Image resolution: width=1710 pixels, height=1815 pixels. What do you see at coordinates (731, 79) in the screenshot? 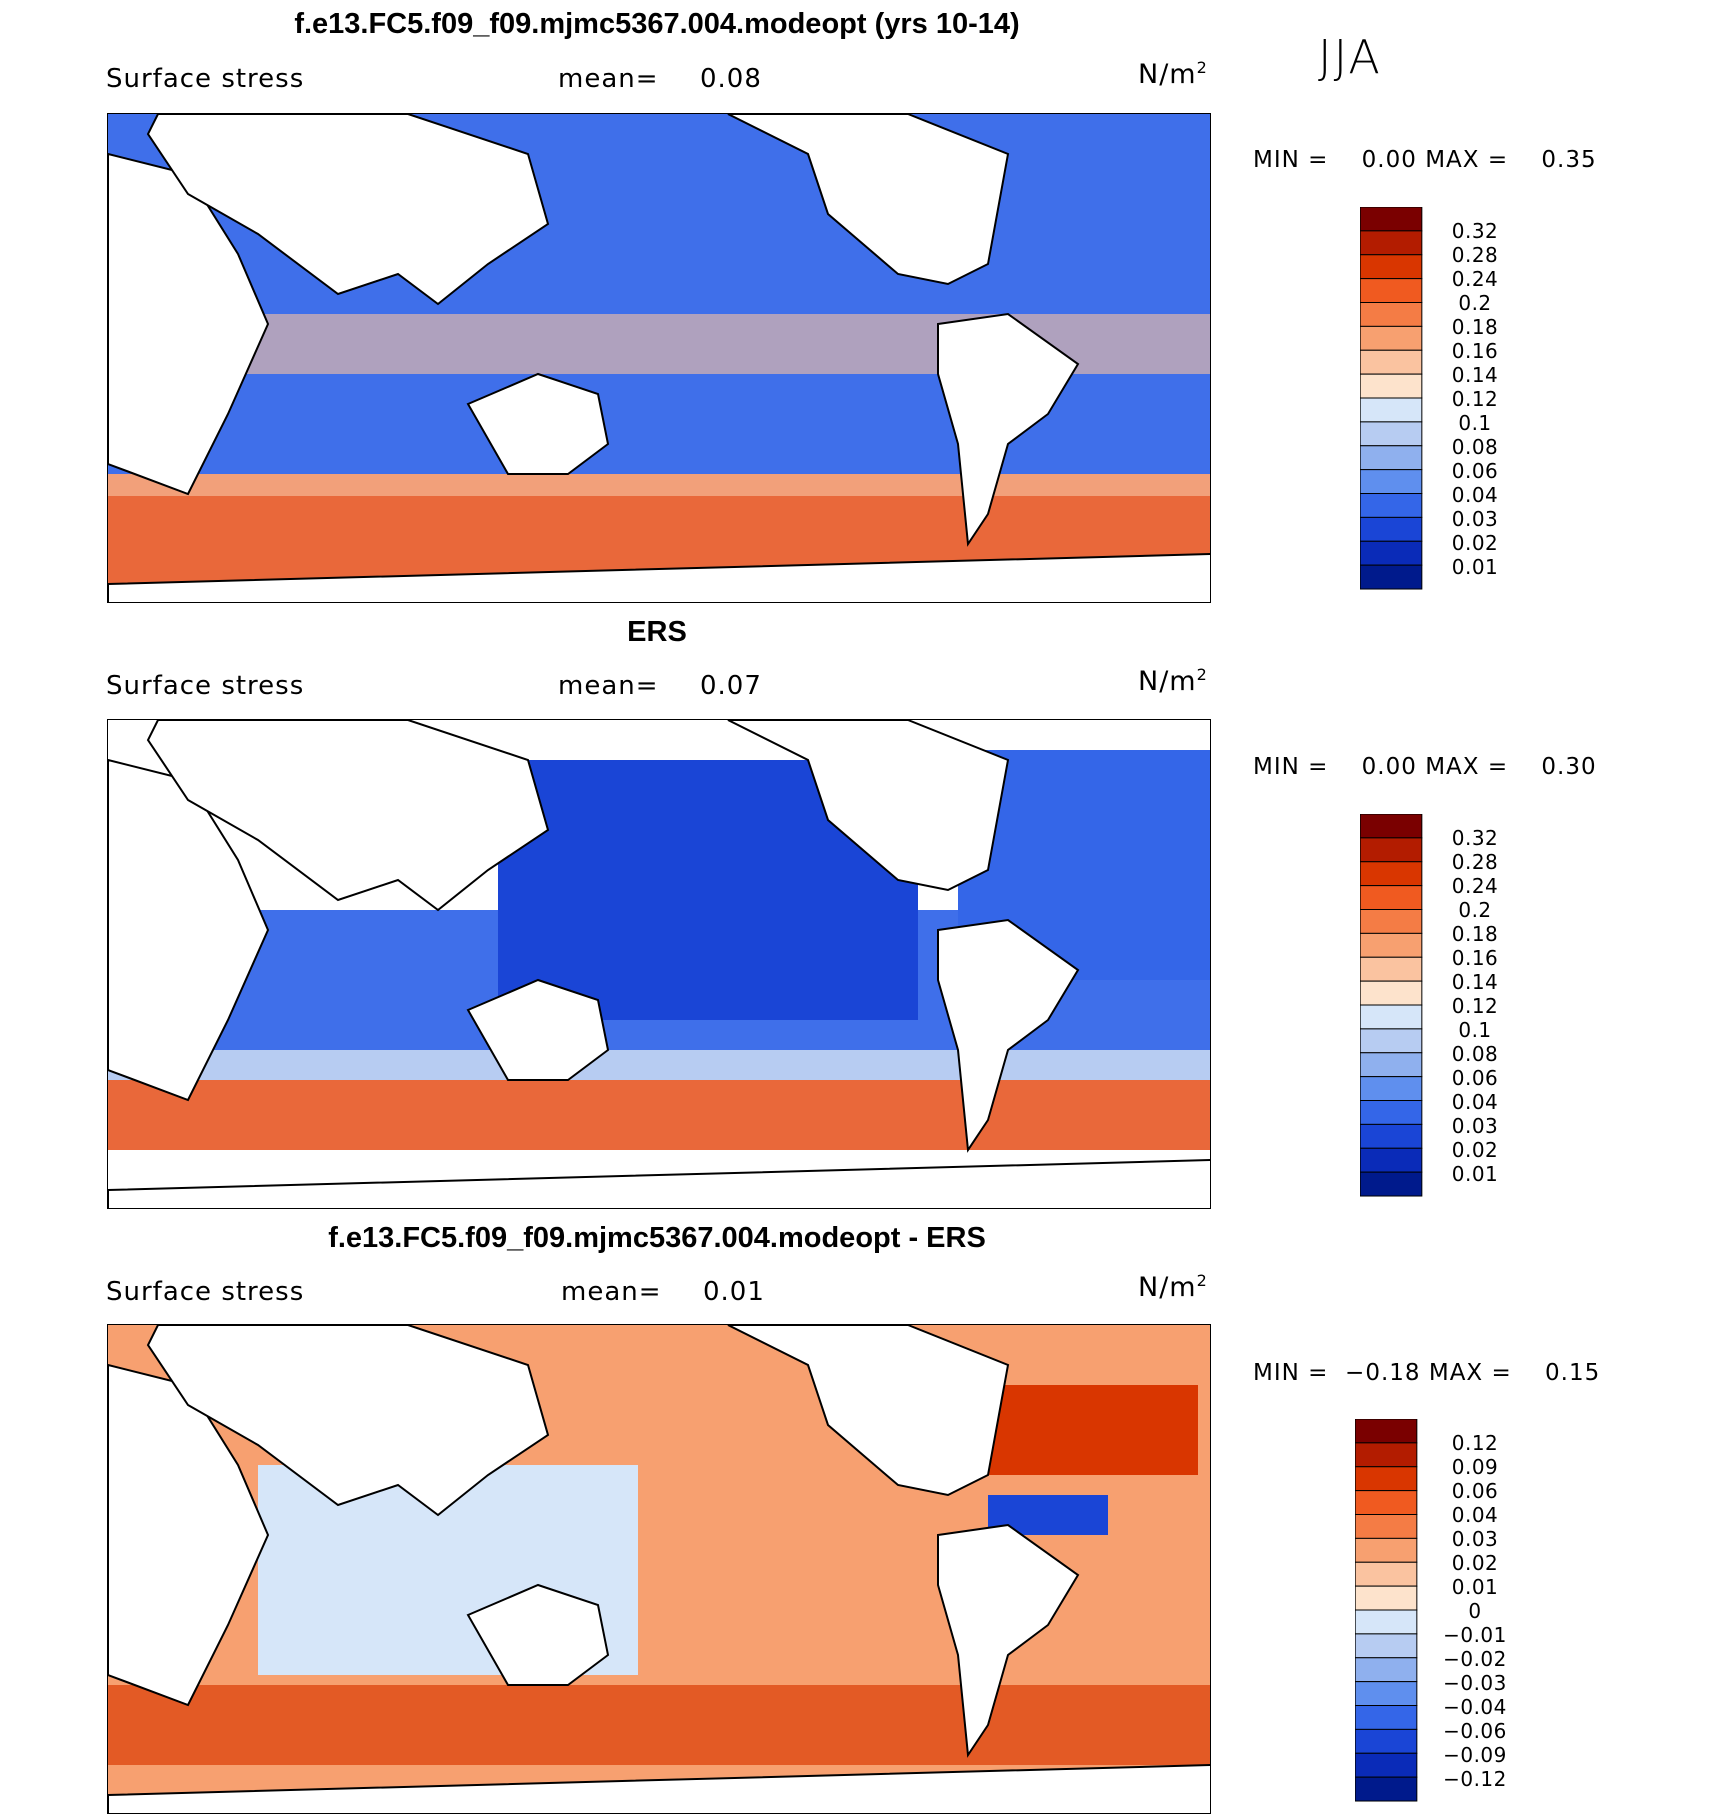
I see `mean-value: 0.08` at bounding box center [731, 79].